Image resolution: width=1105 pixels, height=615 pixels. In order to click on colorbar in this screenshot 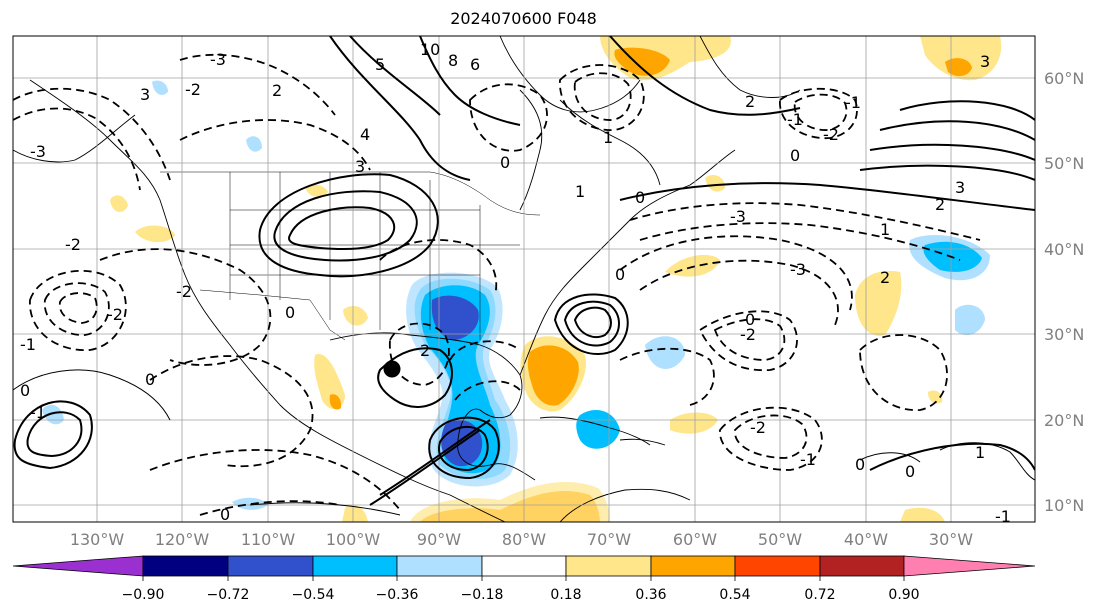, I will do `click(524, 566)`.